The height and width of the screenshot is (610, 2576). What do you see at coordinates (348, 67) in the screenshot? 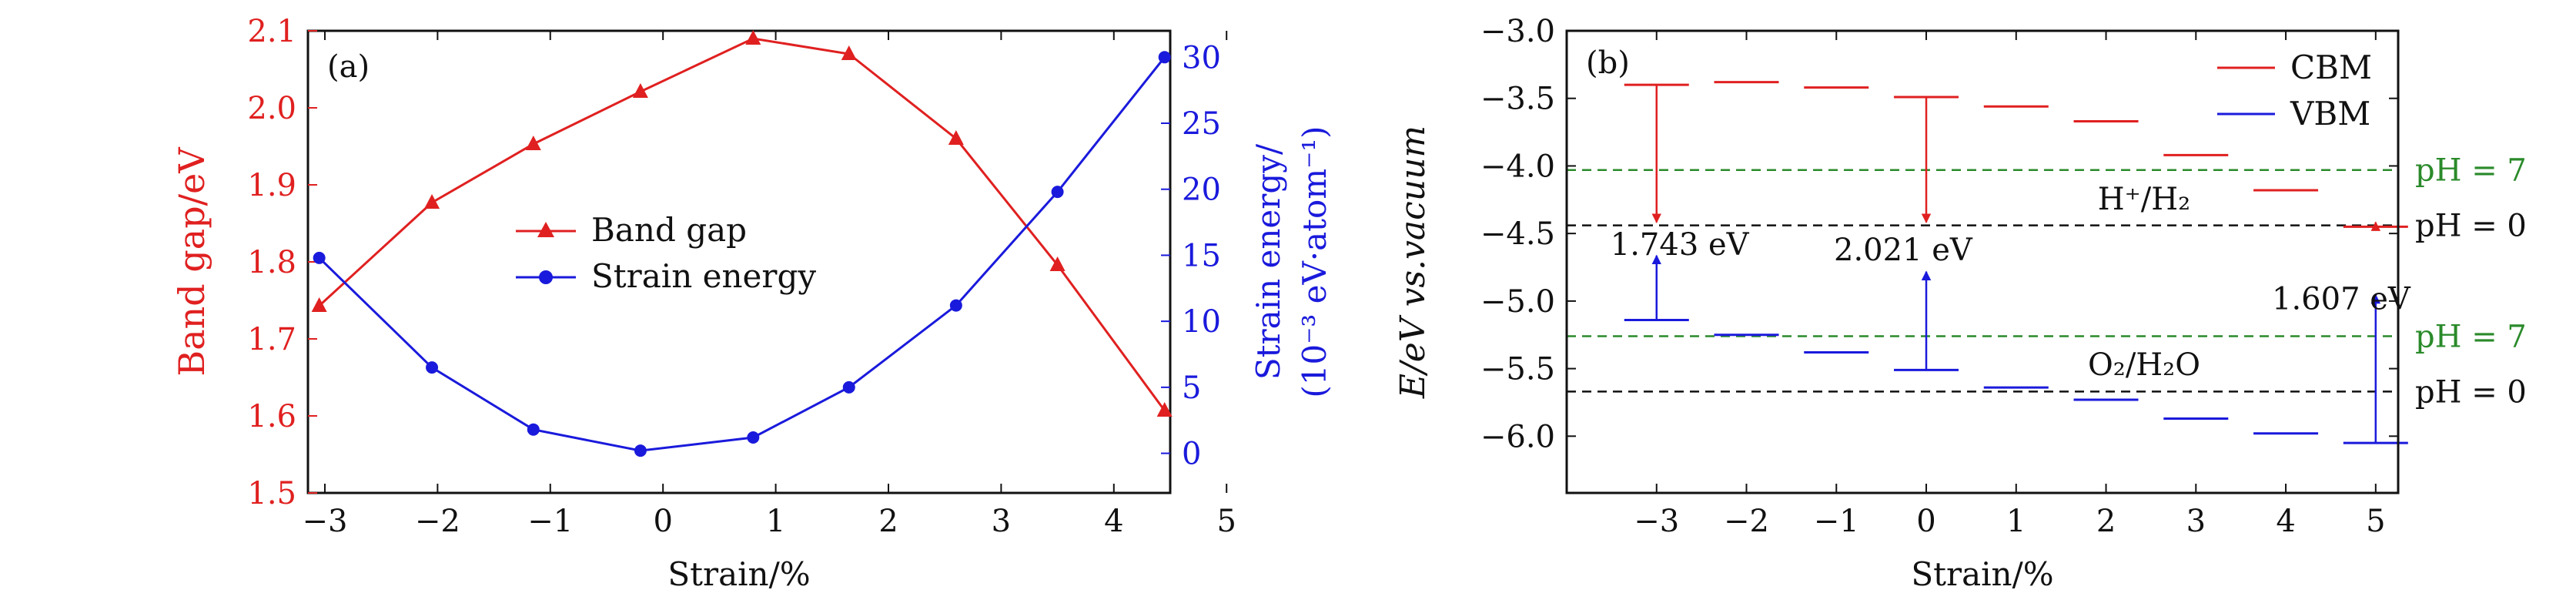
I see `panel-a-label: (a)` at bounding box center [348, 67].